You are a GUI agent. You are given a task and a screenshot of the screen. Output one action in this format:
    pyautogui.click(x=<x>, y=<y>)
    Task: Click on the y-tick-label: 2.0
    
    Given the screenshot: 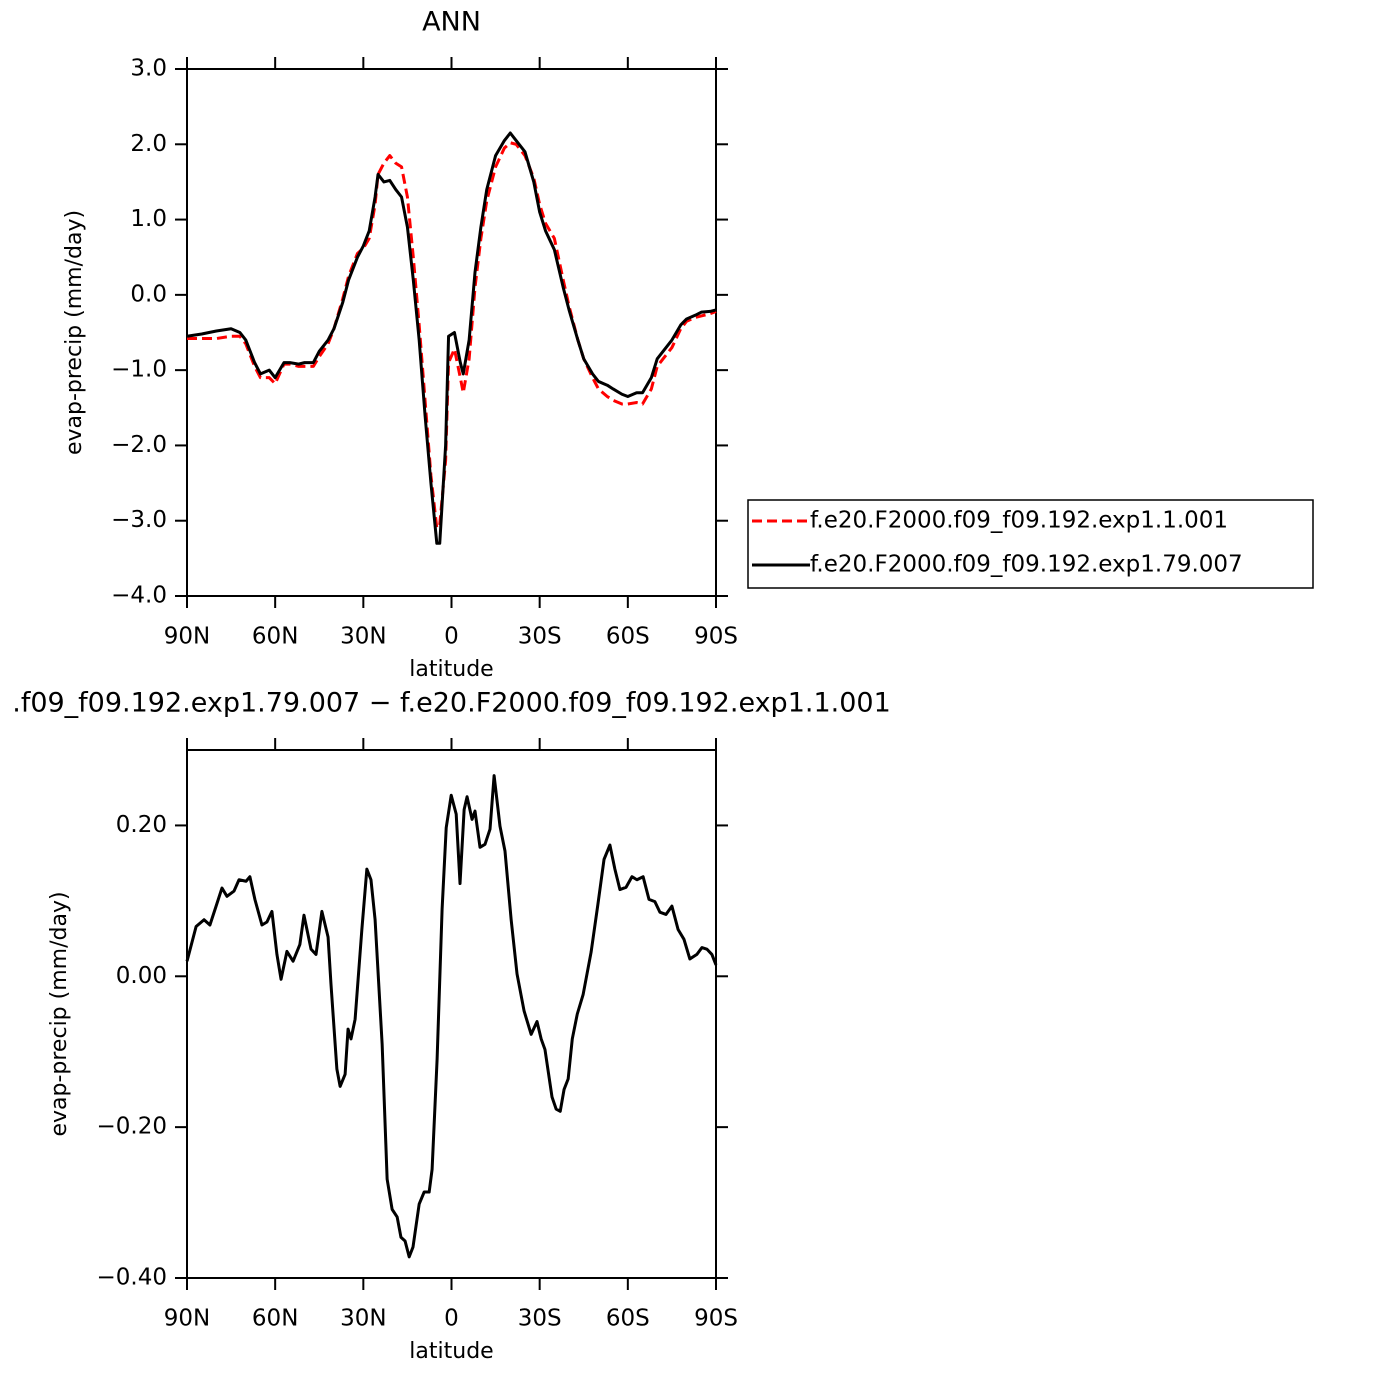 What is the action you would take?
    pyautogui.click(x=148, y=144)
    